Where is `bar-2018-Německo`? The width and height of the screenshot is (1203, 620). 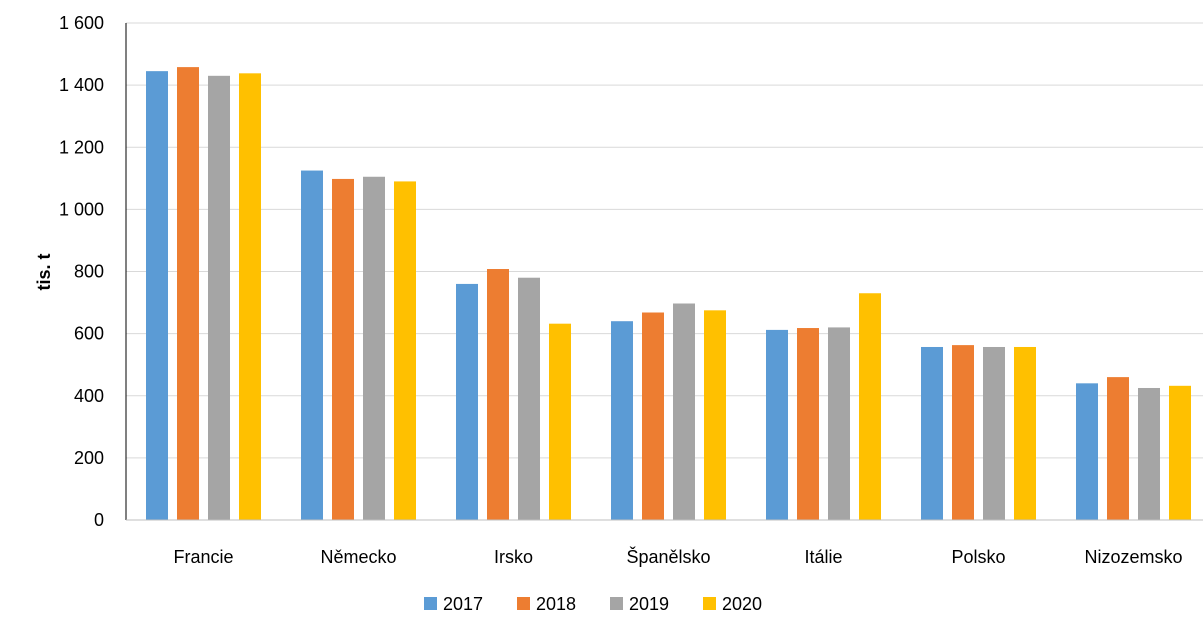 bar-2018-Německo is located at coordinates (343, 349).